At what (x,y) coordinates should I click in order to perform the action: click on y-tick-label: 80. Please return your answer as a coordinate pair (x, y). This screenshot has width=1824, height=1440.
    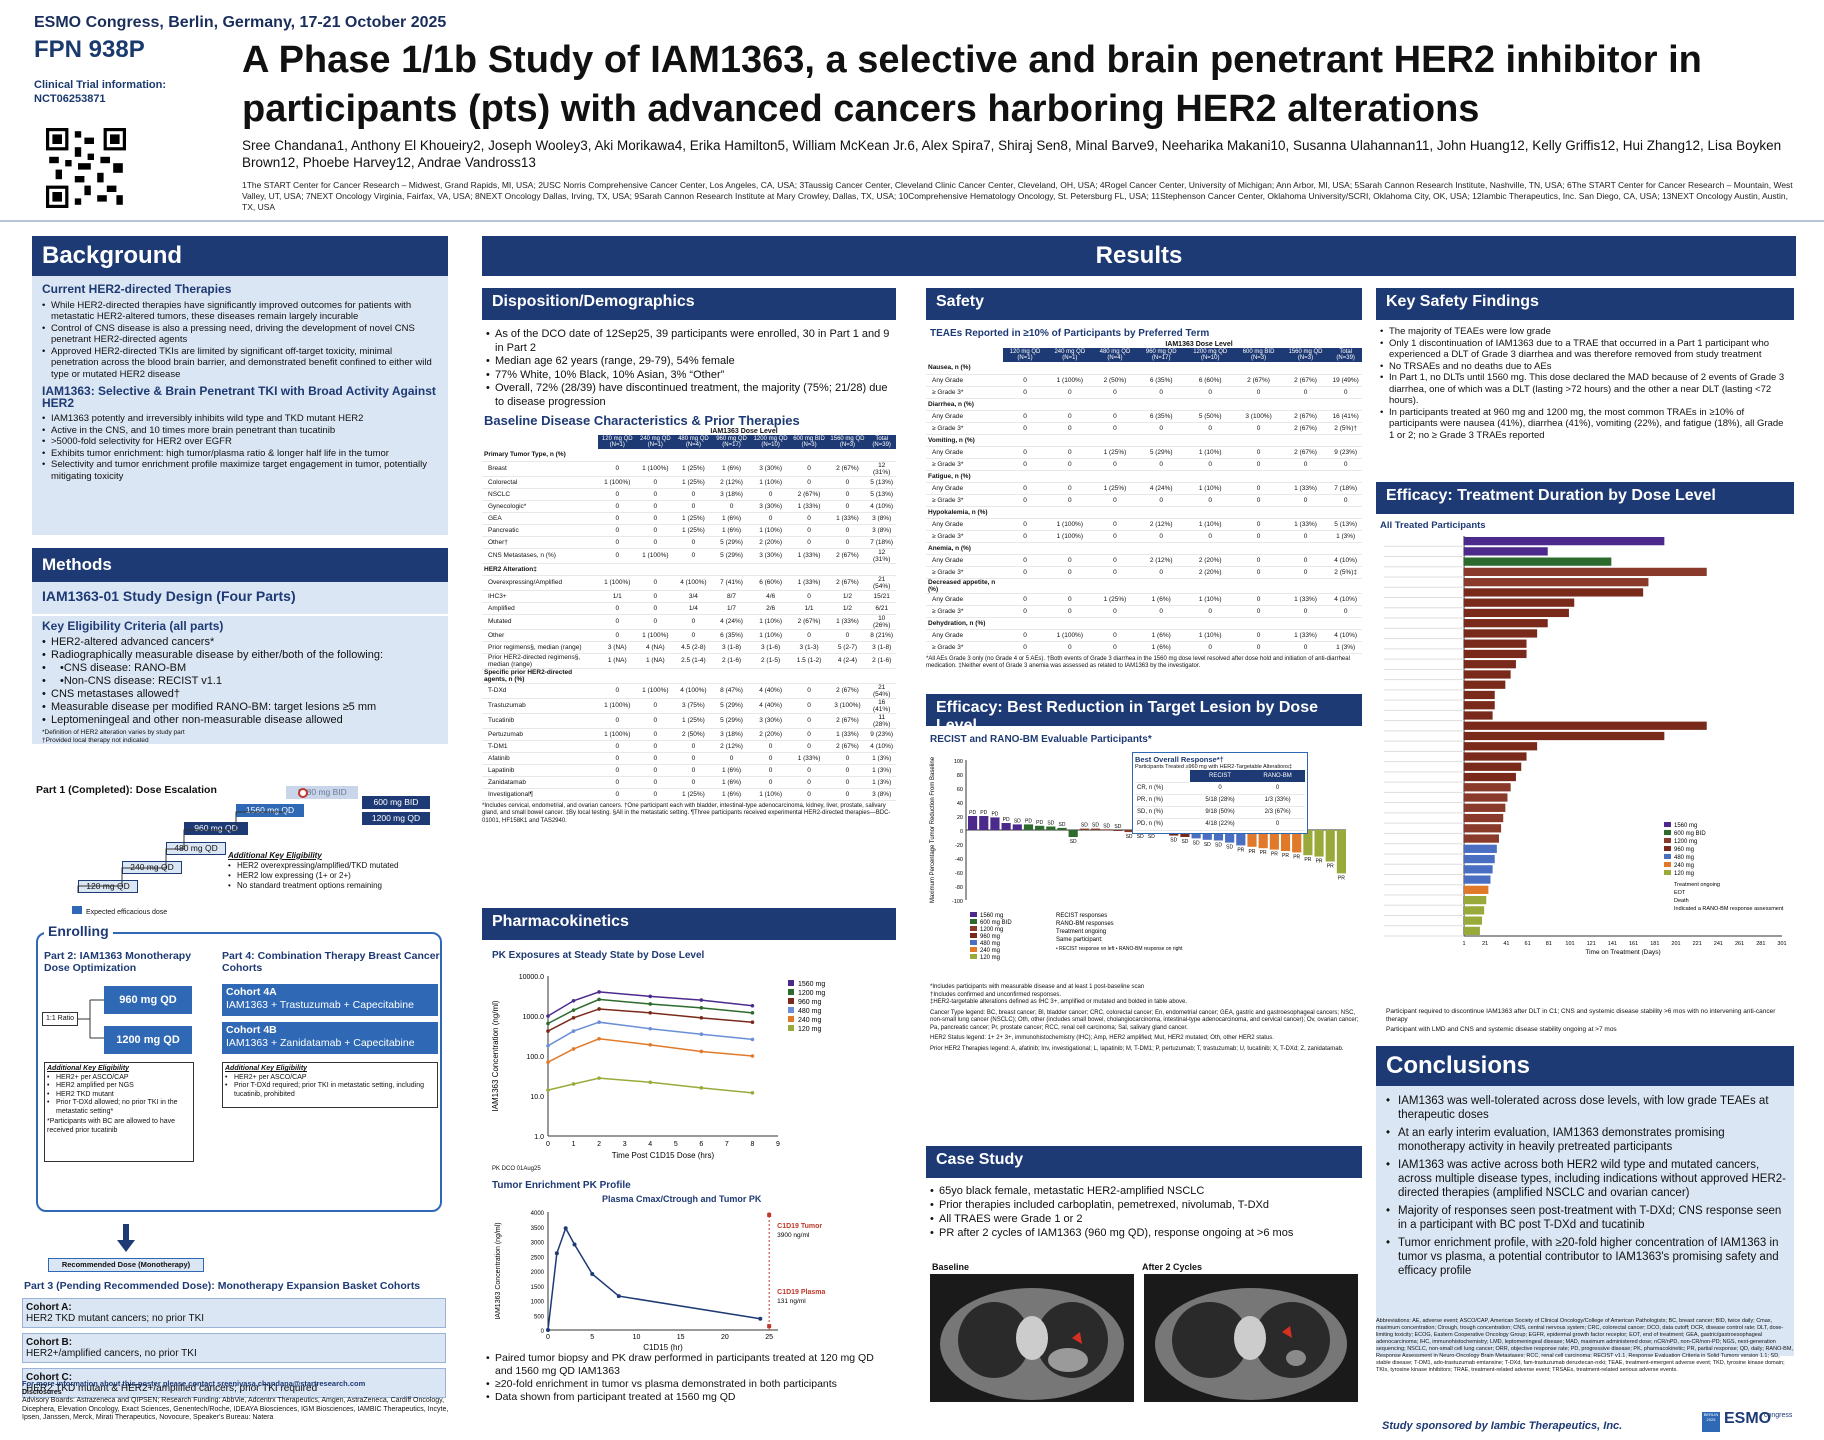
    Looking at the image, I should click on (960, 776).